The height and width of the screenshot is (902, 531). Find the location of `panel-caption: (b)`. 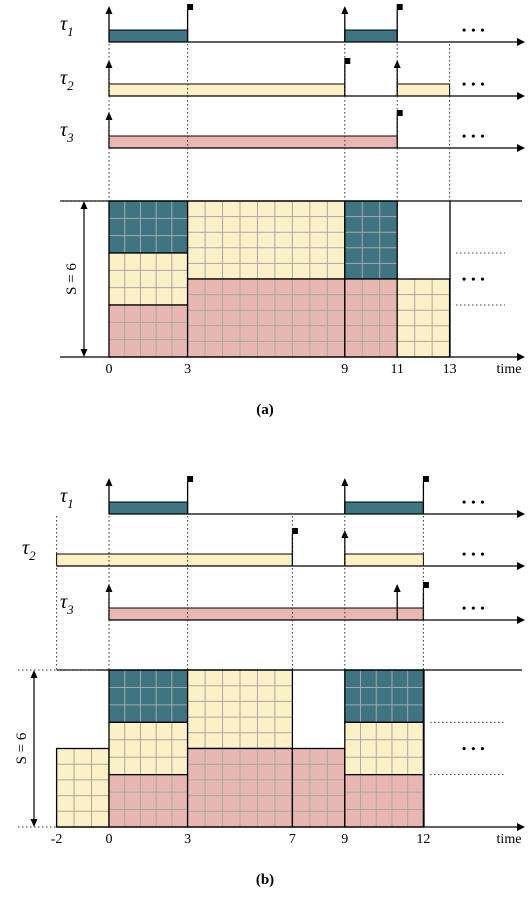

panel-caption: (b) is located at coordinates (265, 880).